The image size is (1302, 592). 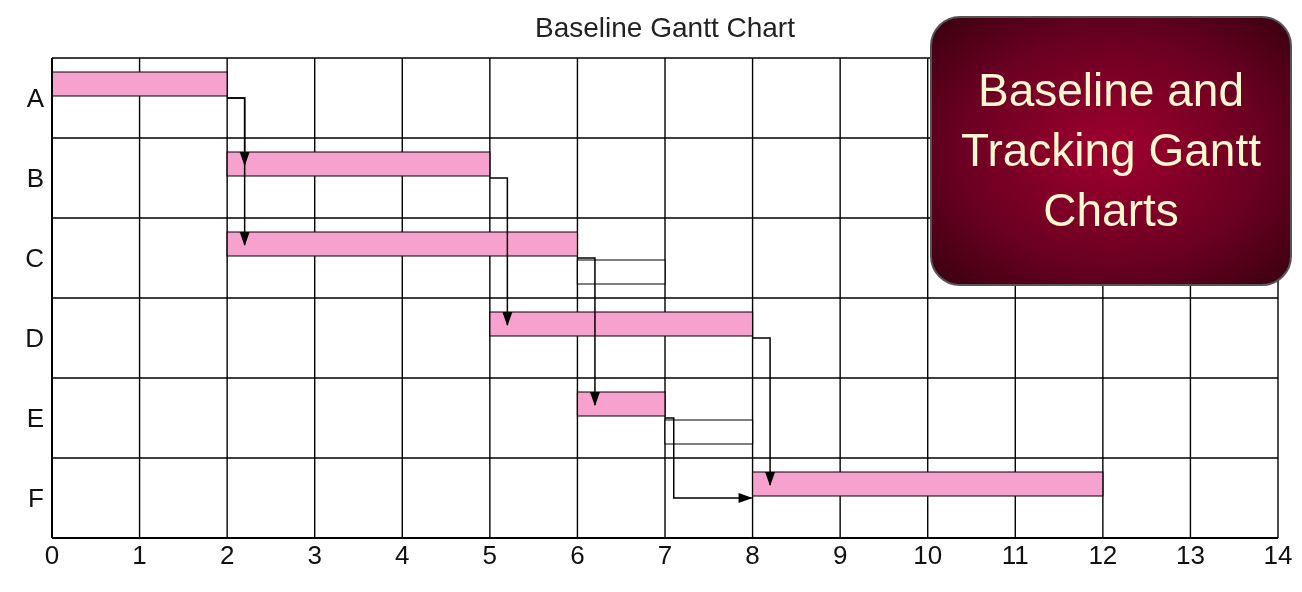 What do you see at coordinates (928, 555) in the screenshot?
I see `x-tick-label: 10` at bounding box center [928, 555].